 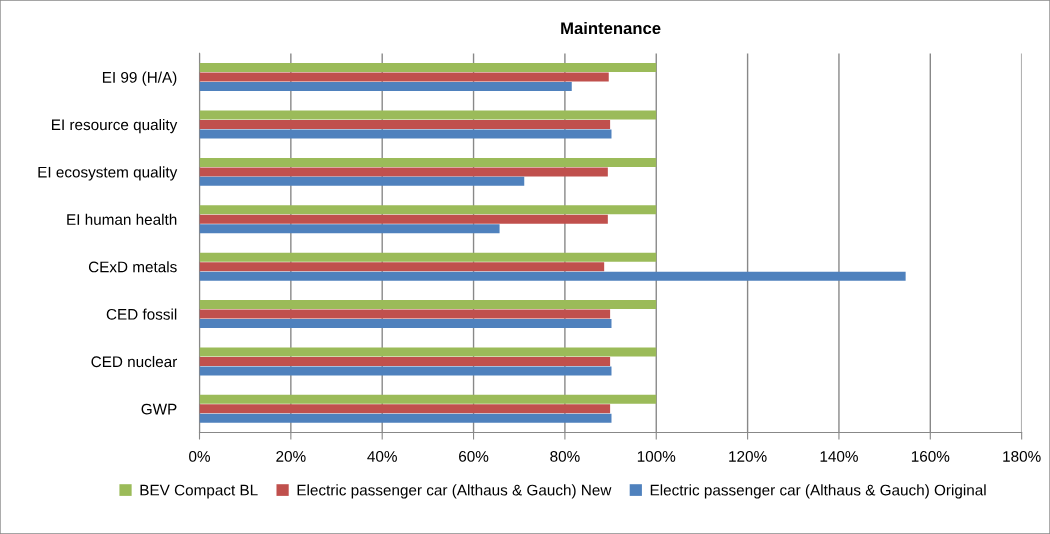 What do you see at coordinates (382, 456) in the screenshot?
I see `x-tick-label: 40%` at bounding box center [382, 456].